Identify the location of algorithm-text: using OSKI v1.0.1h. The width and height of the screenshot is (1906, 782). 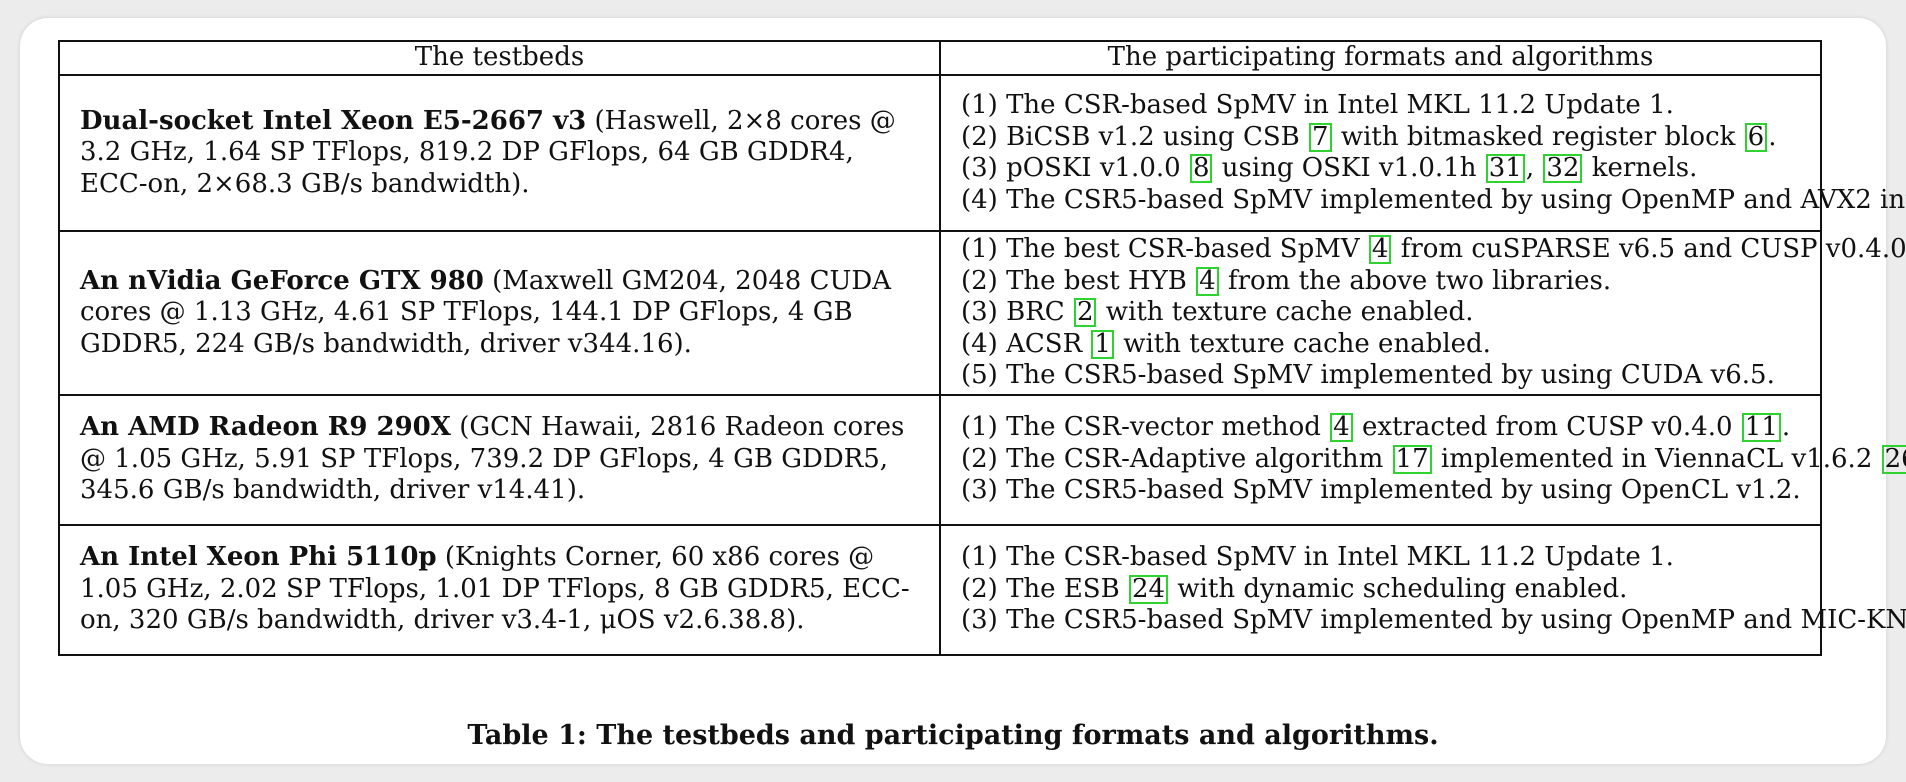
(1349, 168).